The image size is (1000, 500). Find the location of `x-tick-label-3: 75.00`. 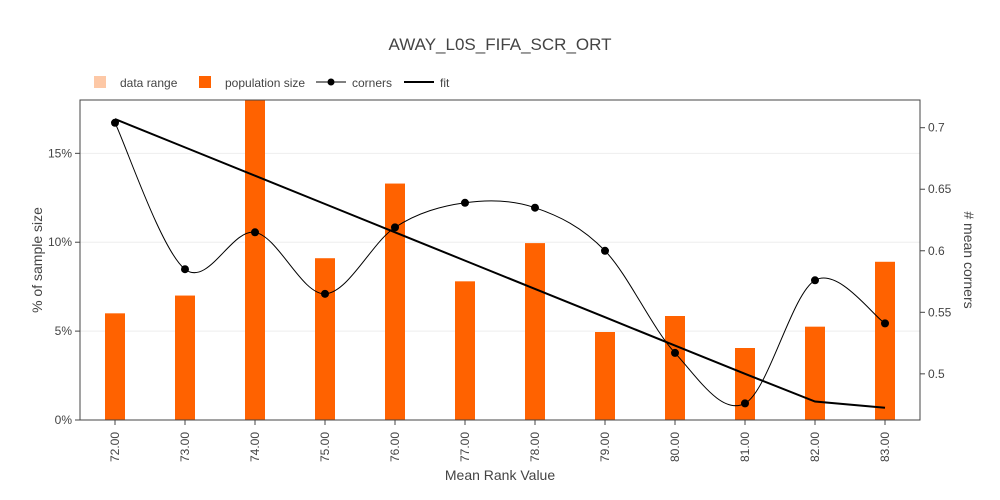

x-tick-label-3: 75.00 is located at coordinates (325, 447).